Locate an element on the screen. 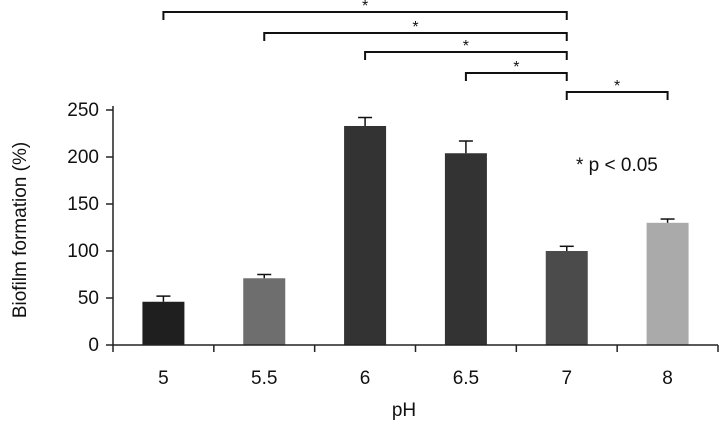 Image resolution: width=720 pixels, height=428 pixels. x-tick-label: 5 is located at coordinates (163, 378).